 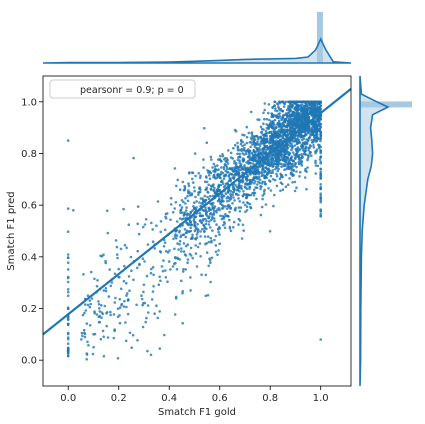 I want to click on marginal-y-distribution, so click(x=385, y=231).